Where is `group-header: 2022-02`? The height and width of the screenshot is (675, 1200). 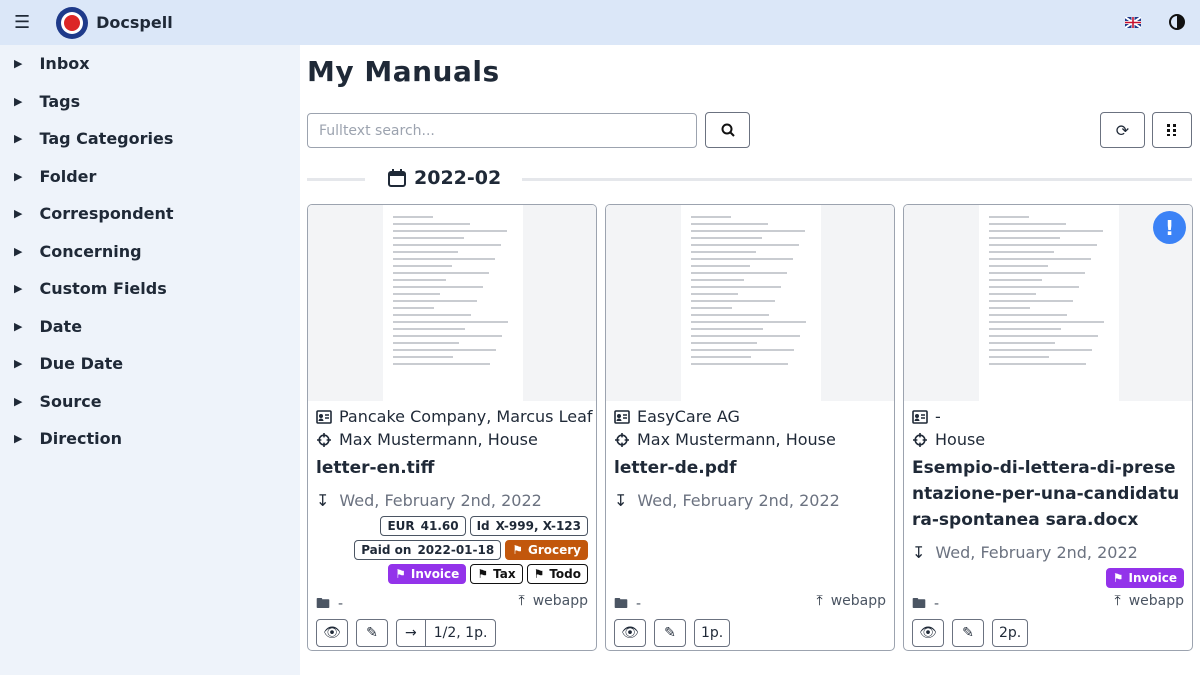
group-header: 2022-02 is located at coordinates (444, 178).